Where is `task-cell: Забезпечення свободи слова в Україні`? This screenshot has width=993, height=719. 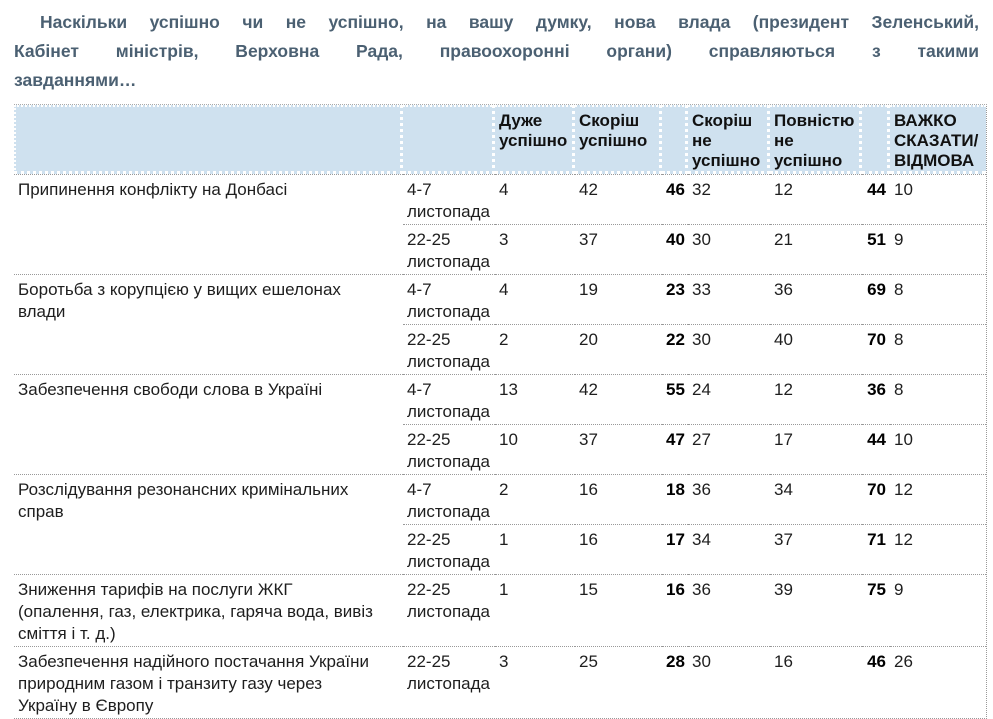
task-cell: Забезпечення свободи слова в Україні is located at coordinates (208, 424).